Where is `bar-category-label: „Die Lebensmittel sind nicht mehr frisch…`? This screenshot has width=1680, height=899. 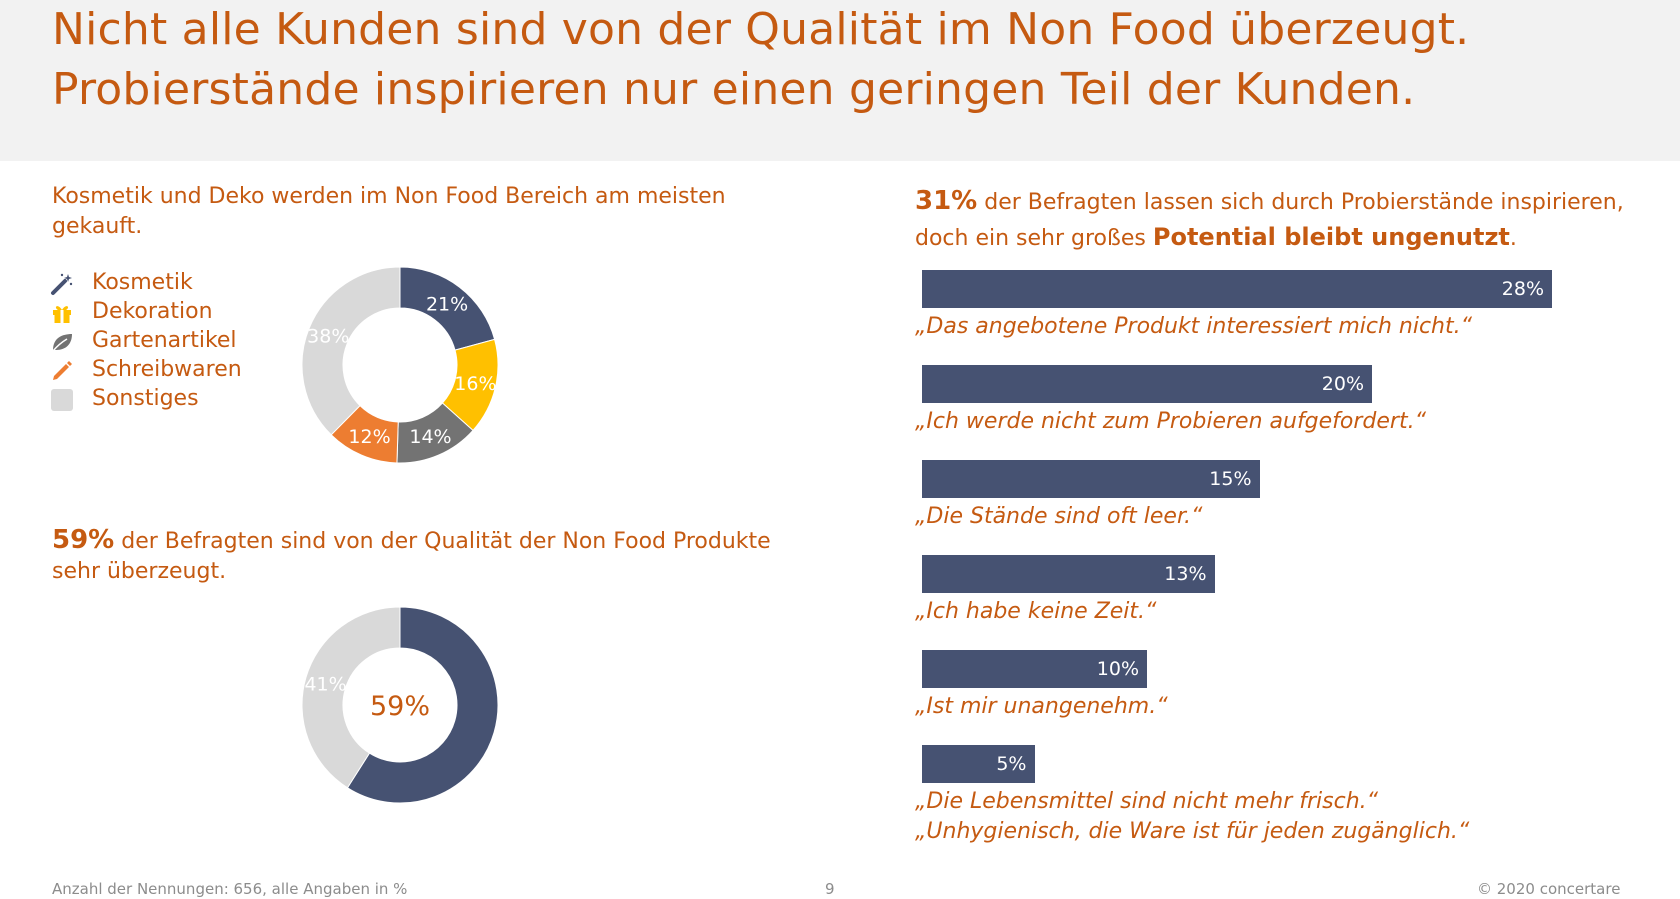 bar-category-label: „Die Lebensmittel sind nicht mehr frisch… is located at coordinates (1147, 801).